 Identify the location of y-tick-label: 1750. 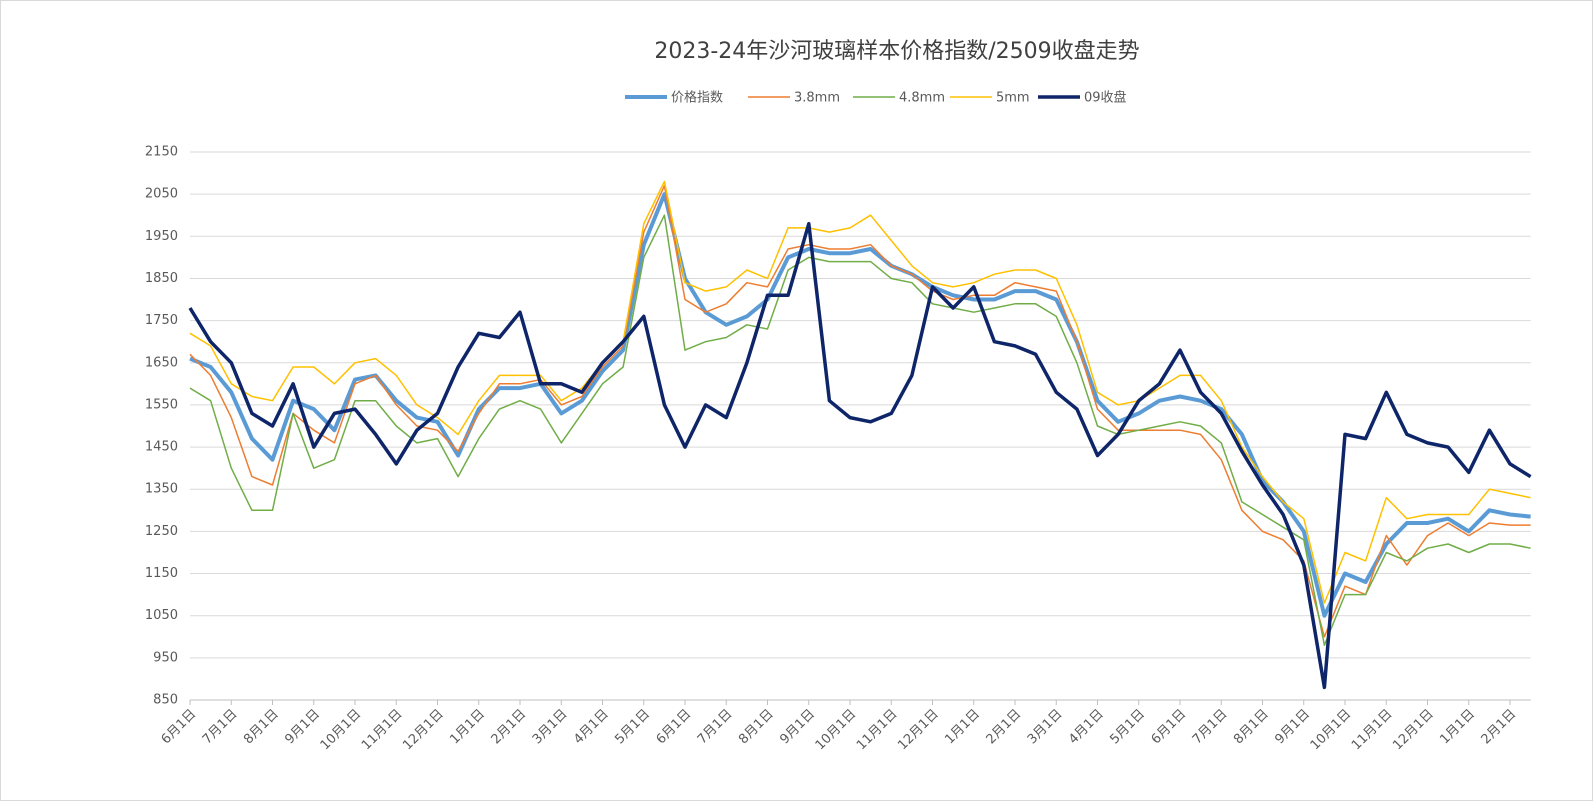
(161, 320).